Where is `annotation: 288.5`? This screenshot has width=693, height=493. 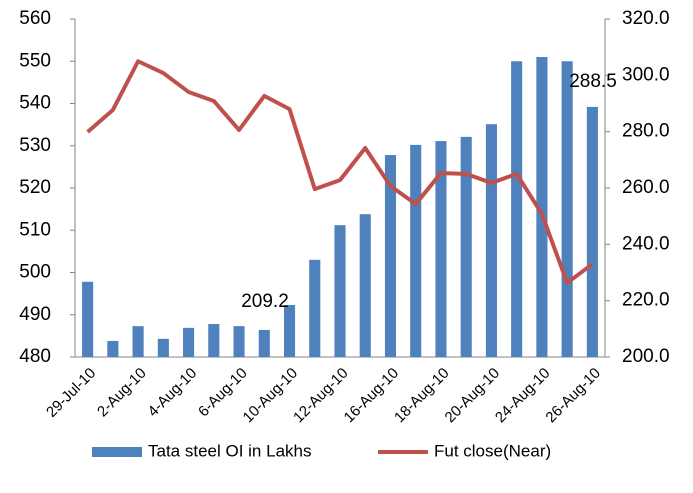
annotation: 288.5 is located at coordinates (593, 81).